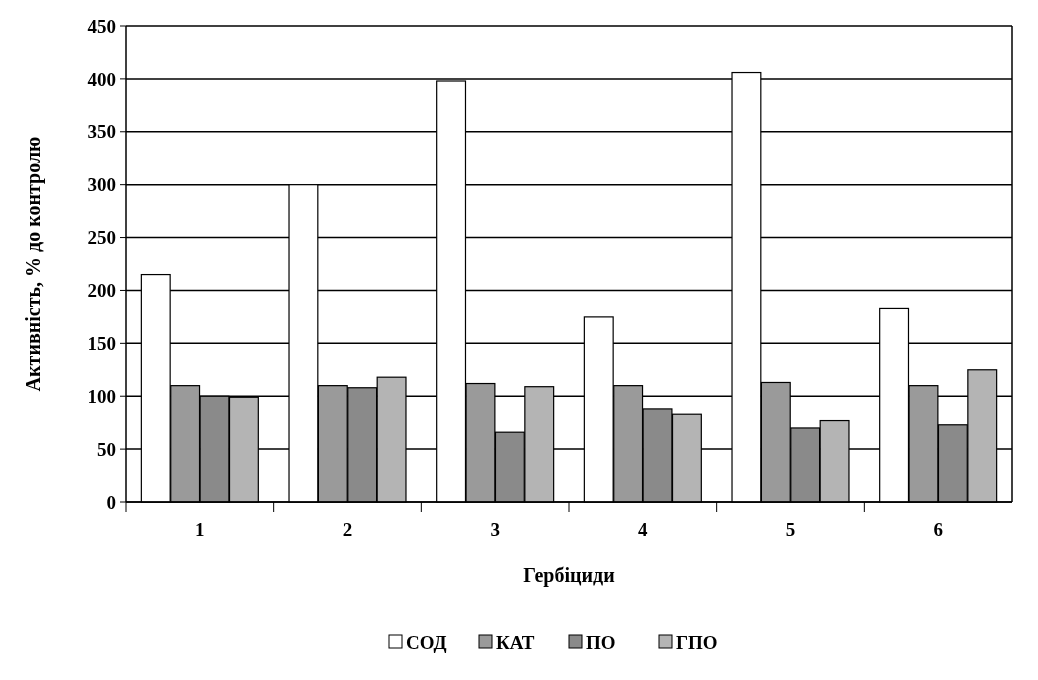 The width and height of the screenshot is (1038, 680). What do you see at coordinates (426, 642) in the screenshot?
I see `legend-label: СОД` at bounding box center [426, 642].